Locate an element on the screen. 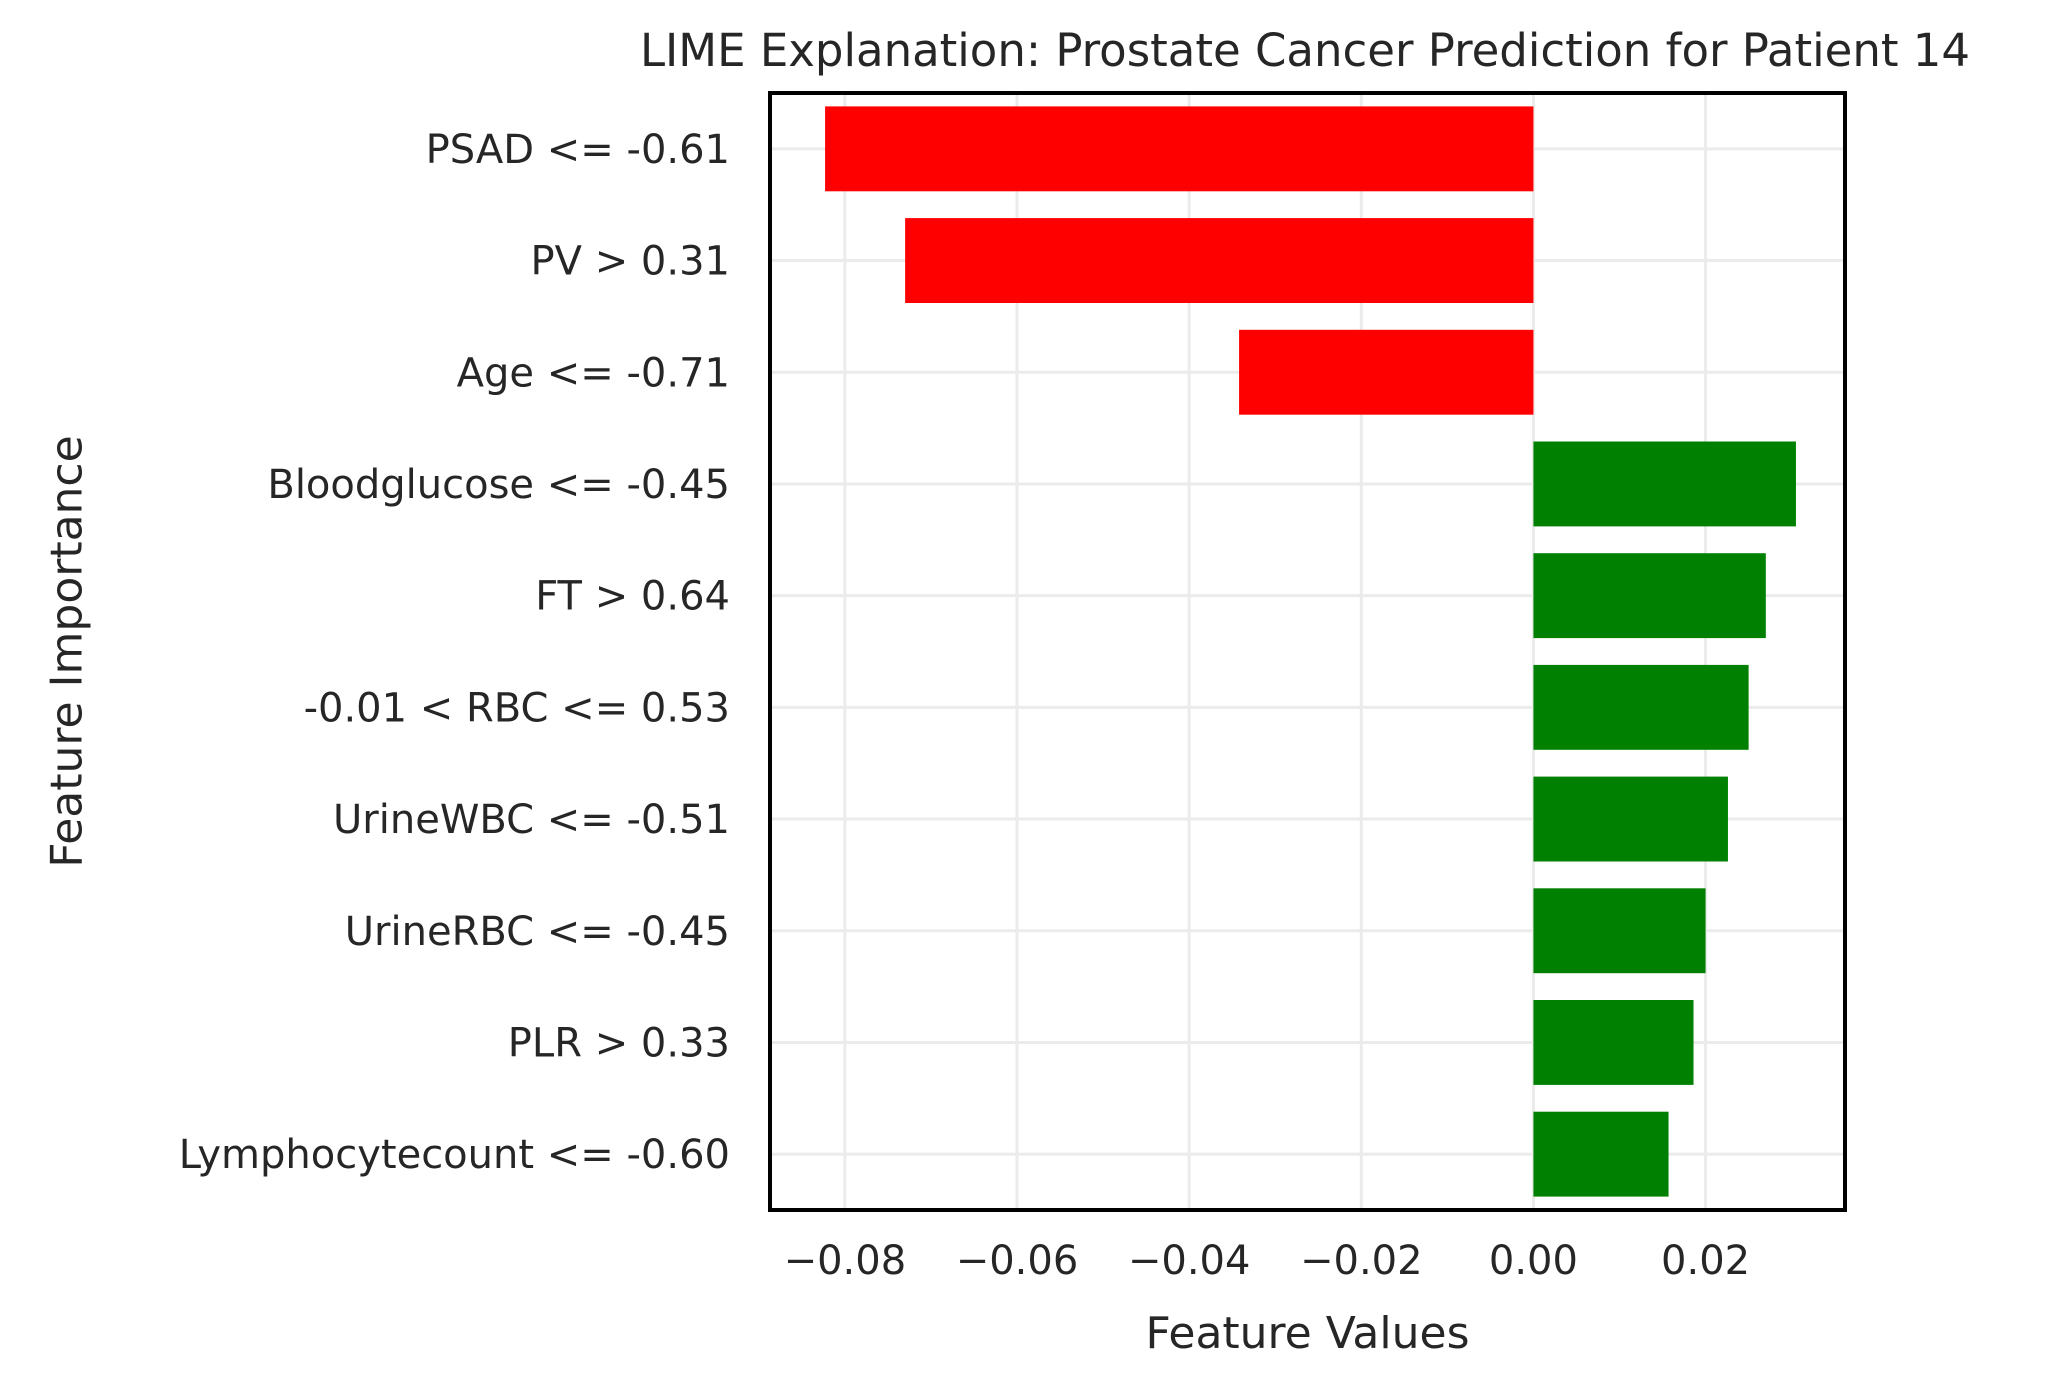 This screenshot has width=2070, height=1382. y-tick-label: Lymphocytecount <= -0.60 is located at coordinates (454, 1155).